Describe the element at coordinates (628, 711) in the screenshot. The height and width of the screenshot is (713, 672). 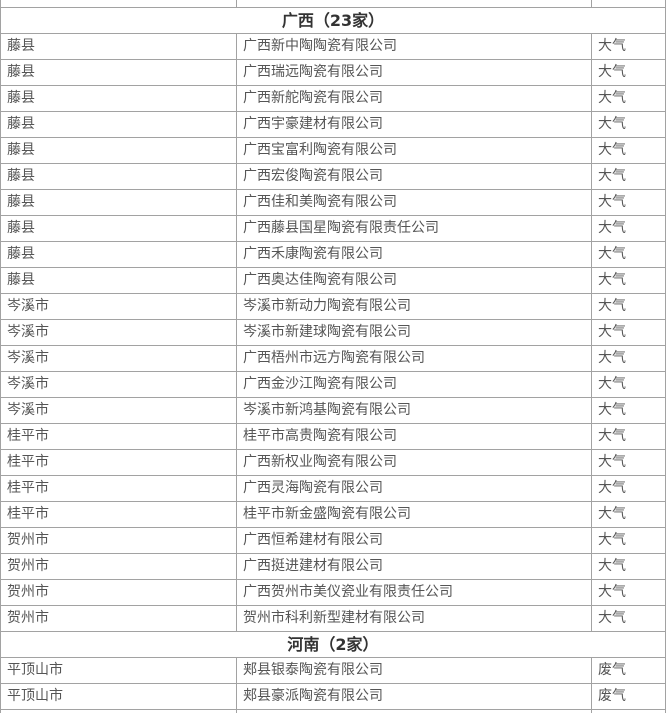
I see `emission-type-cell` at that location.